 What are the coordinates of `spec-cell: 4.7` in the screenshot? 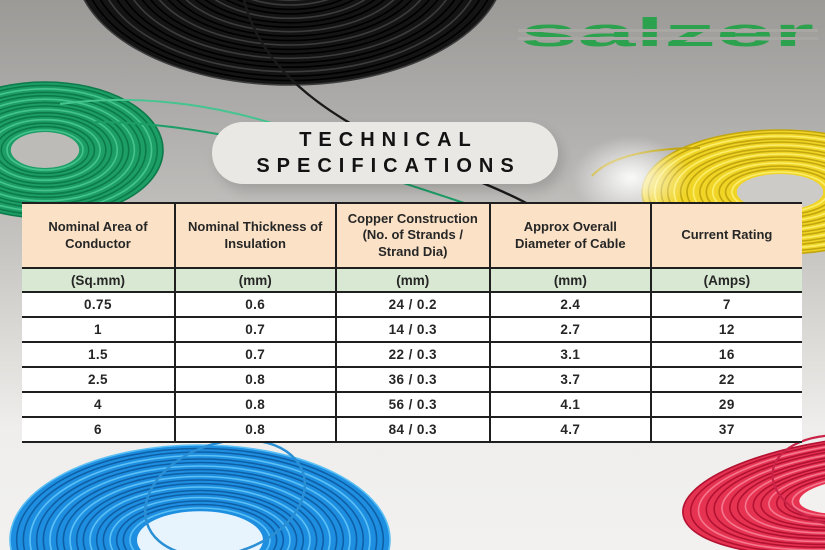 It's located at (570, 429).